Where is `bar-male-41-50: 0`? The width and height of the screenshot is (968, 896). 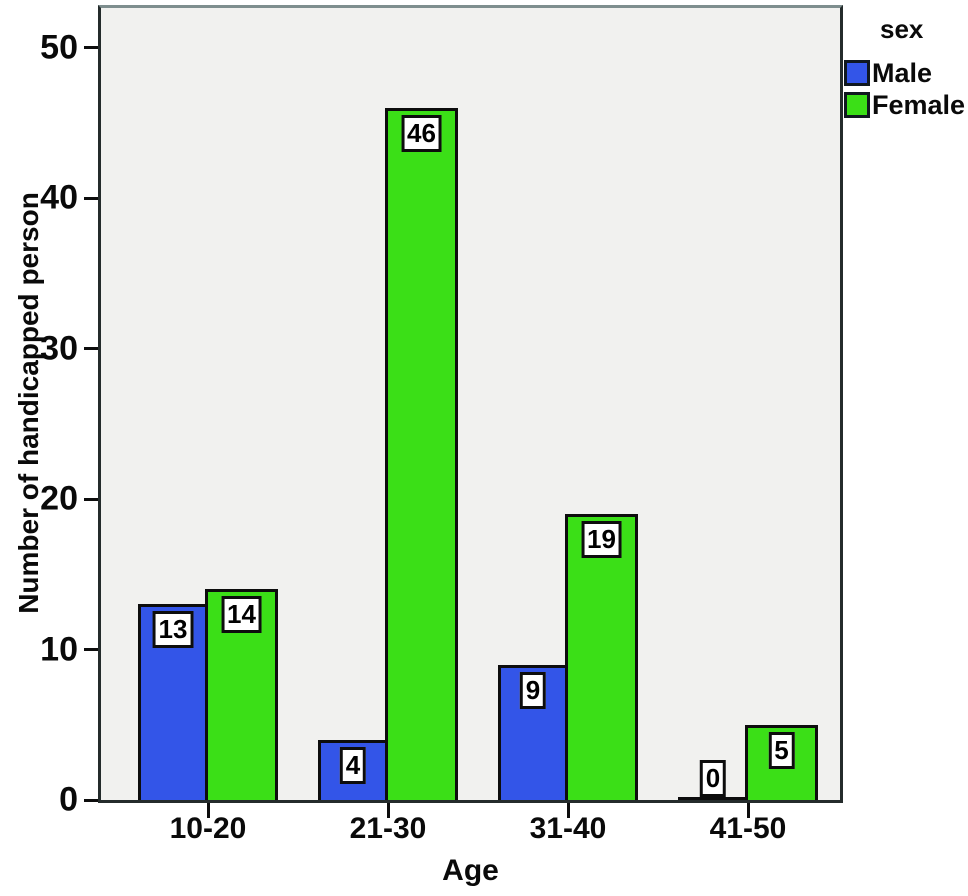 bar-male-41-50: 0 is located at coordinates (713, 780).